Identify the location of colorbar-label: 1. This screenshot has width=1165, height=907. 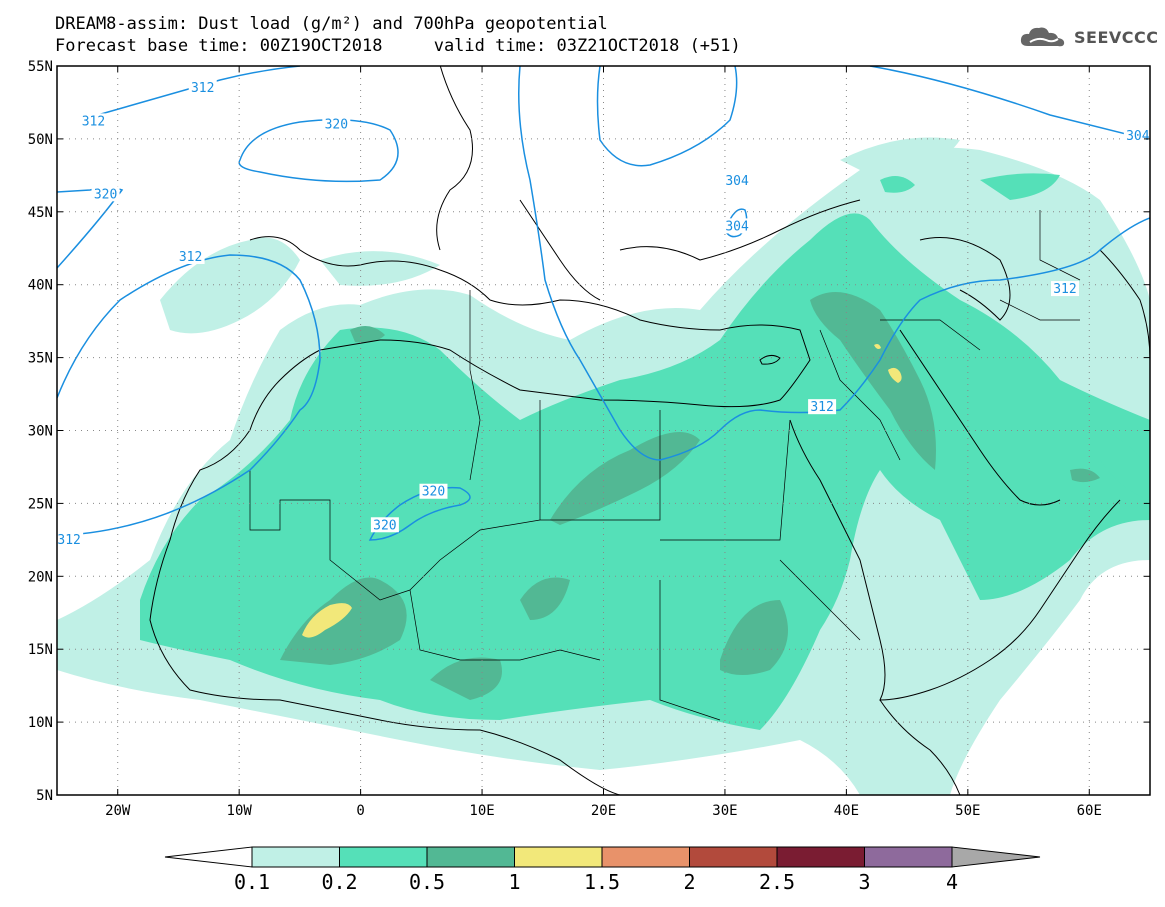
(514, 882).